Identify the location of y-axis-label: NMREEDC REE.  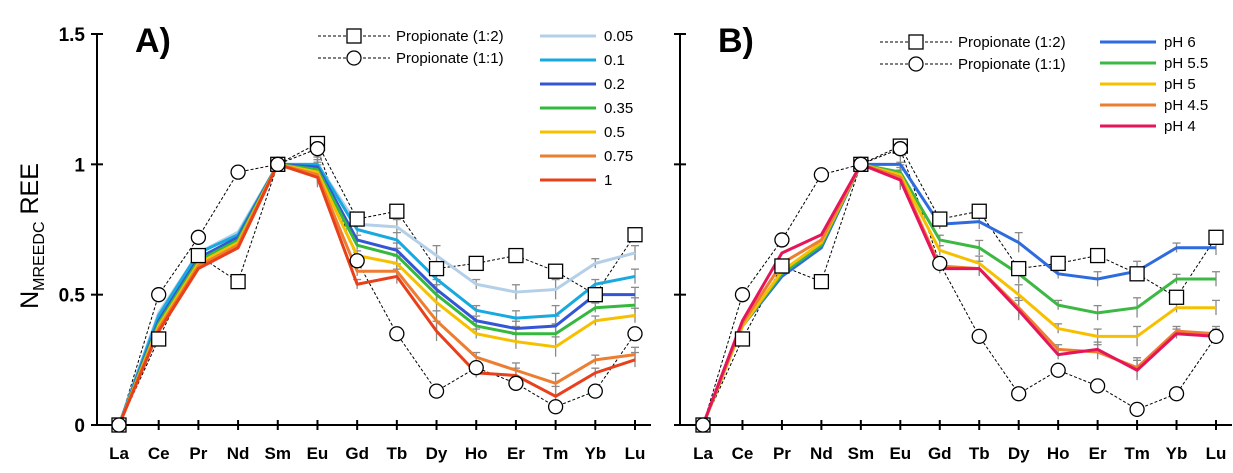
(32, 236).